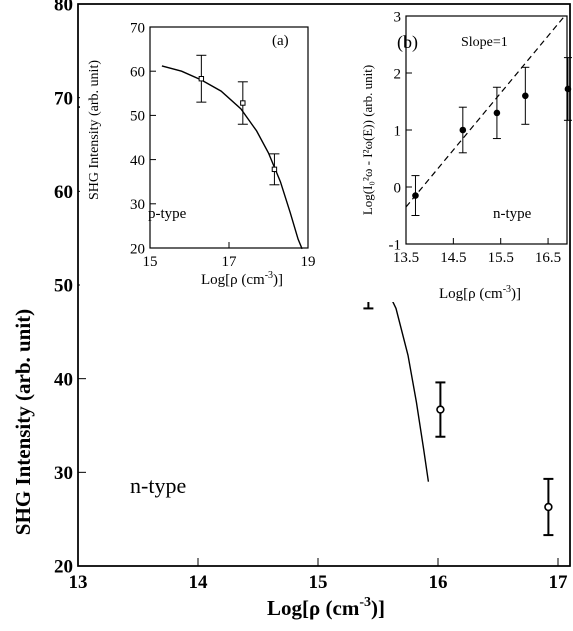 The width and height of the screenshot is (573, 631). I want to click on main-xlabel-main: Log[ρ (cm, so click(313, 608).